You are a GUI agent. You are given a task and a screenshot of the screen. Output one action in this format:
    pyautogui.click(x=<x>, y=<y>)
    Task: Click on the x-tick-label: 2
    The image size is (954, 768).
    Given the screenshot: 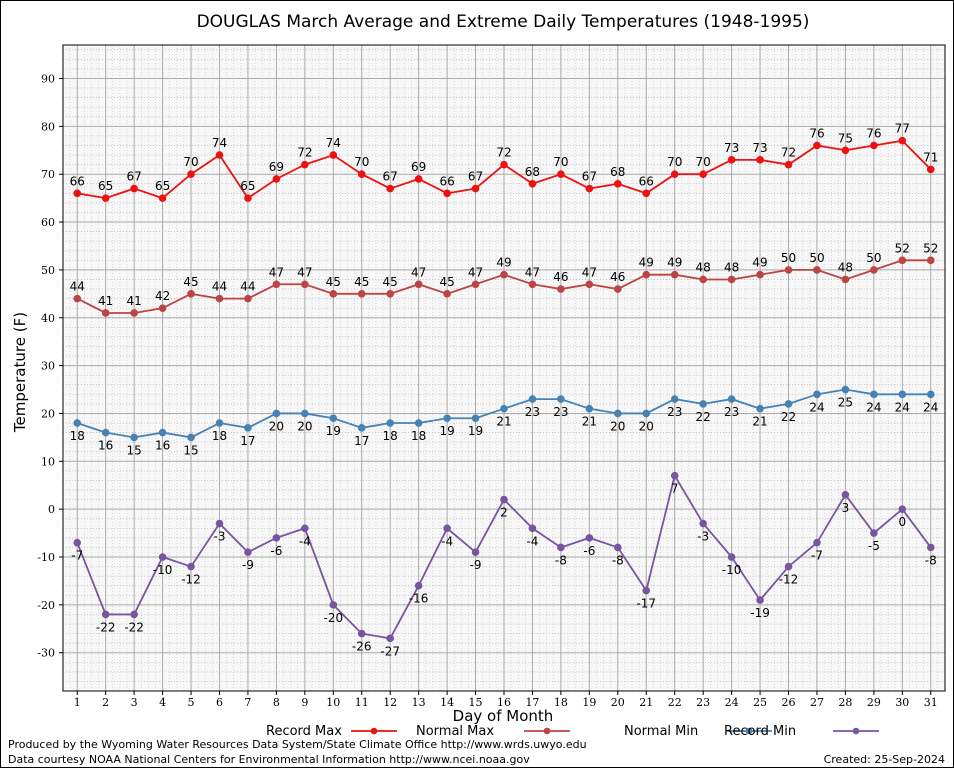 What is the action you would take?
    pyautogui.click(x=105, y=702)
    